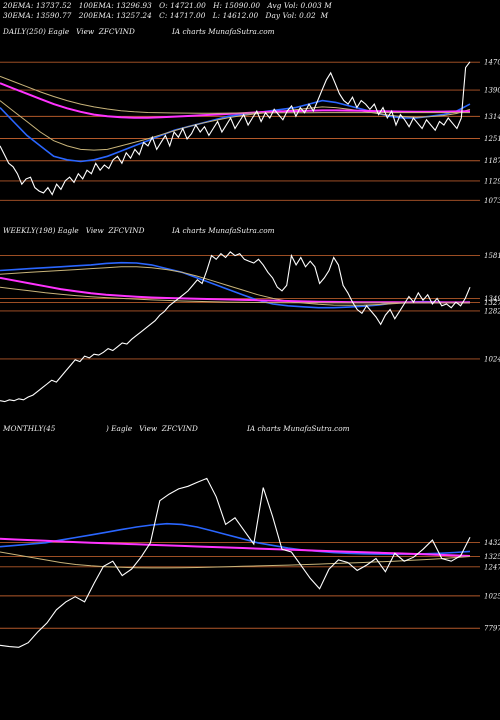 This screenshot has width=500, height=720. I want to click on monthly-y-tick: 14327, so click(492, 543).